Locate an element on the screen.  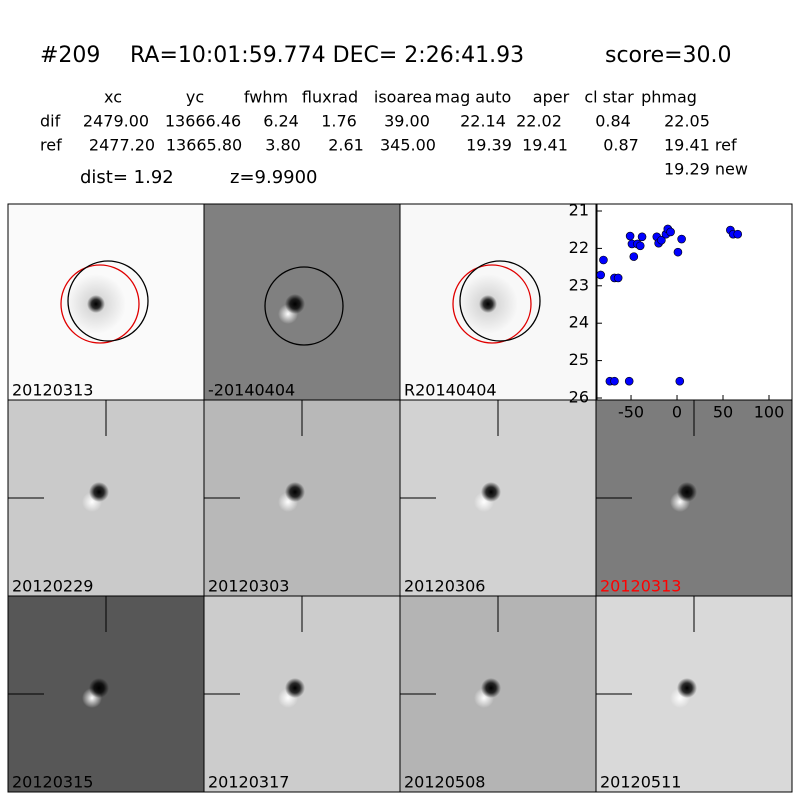
column-header: yc is located at coordinates (195, 97).